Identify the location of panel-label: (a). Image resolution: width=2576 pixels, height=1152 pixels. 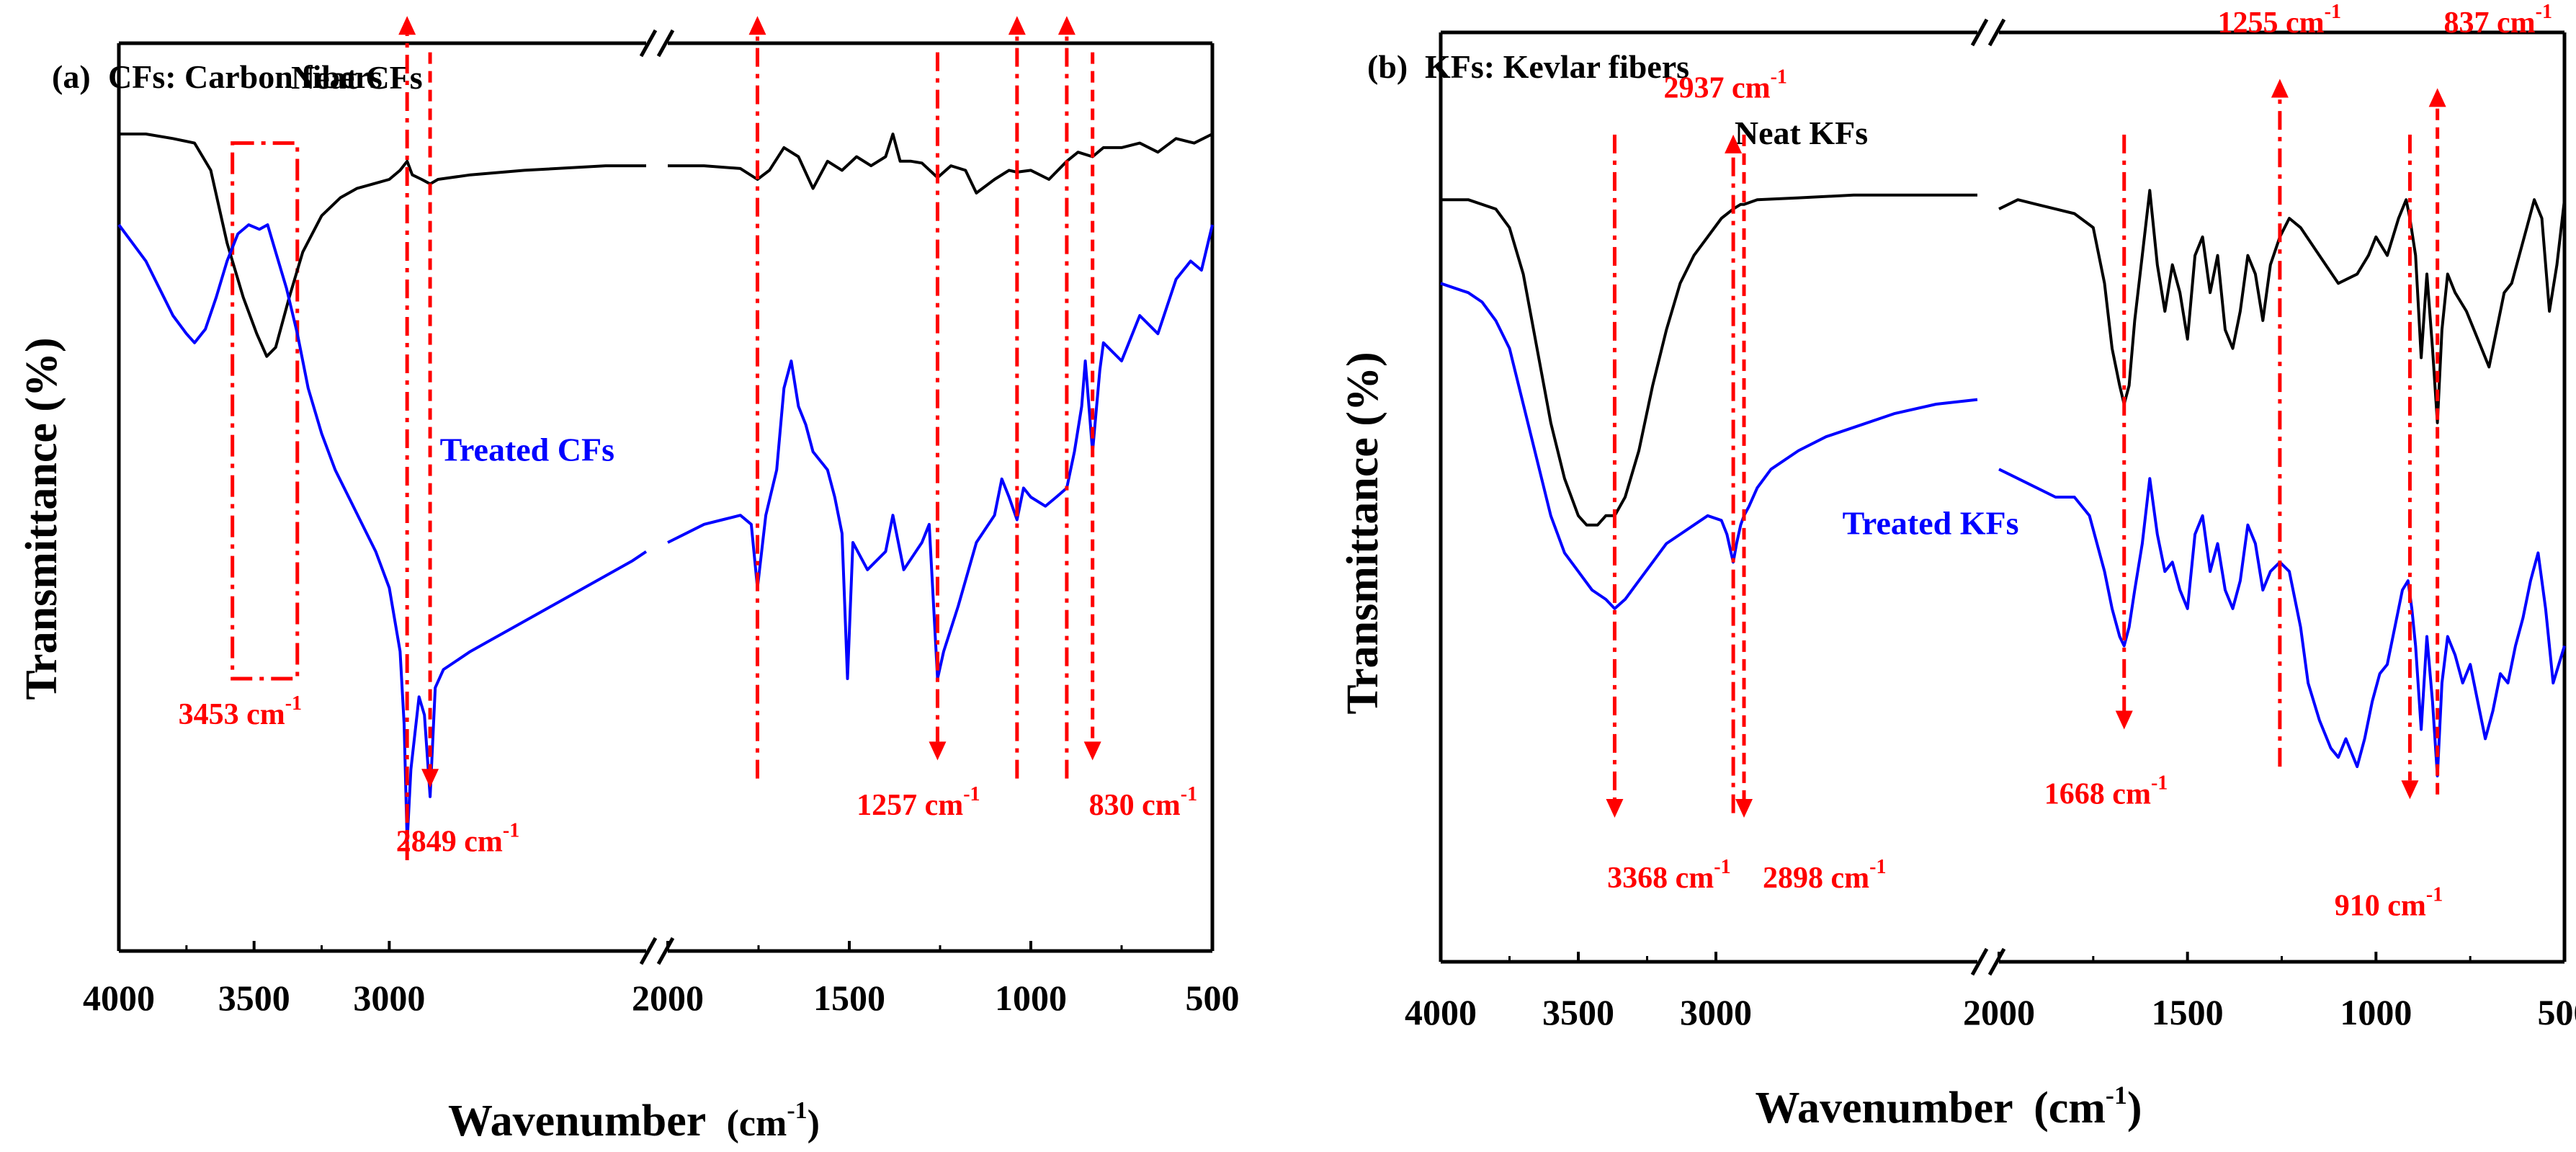
(71, 76).